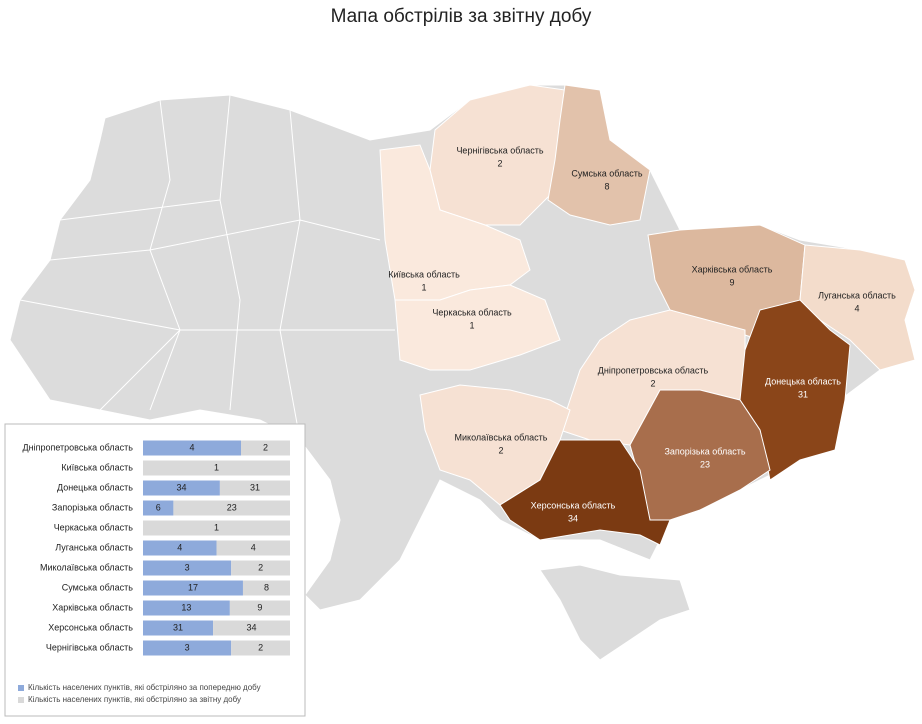  I want to click on category-label: Черкаська область, so click(94, 527).